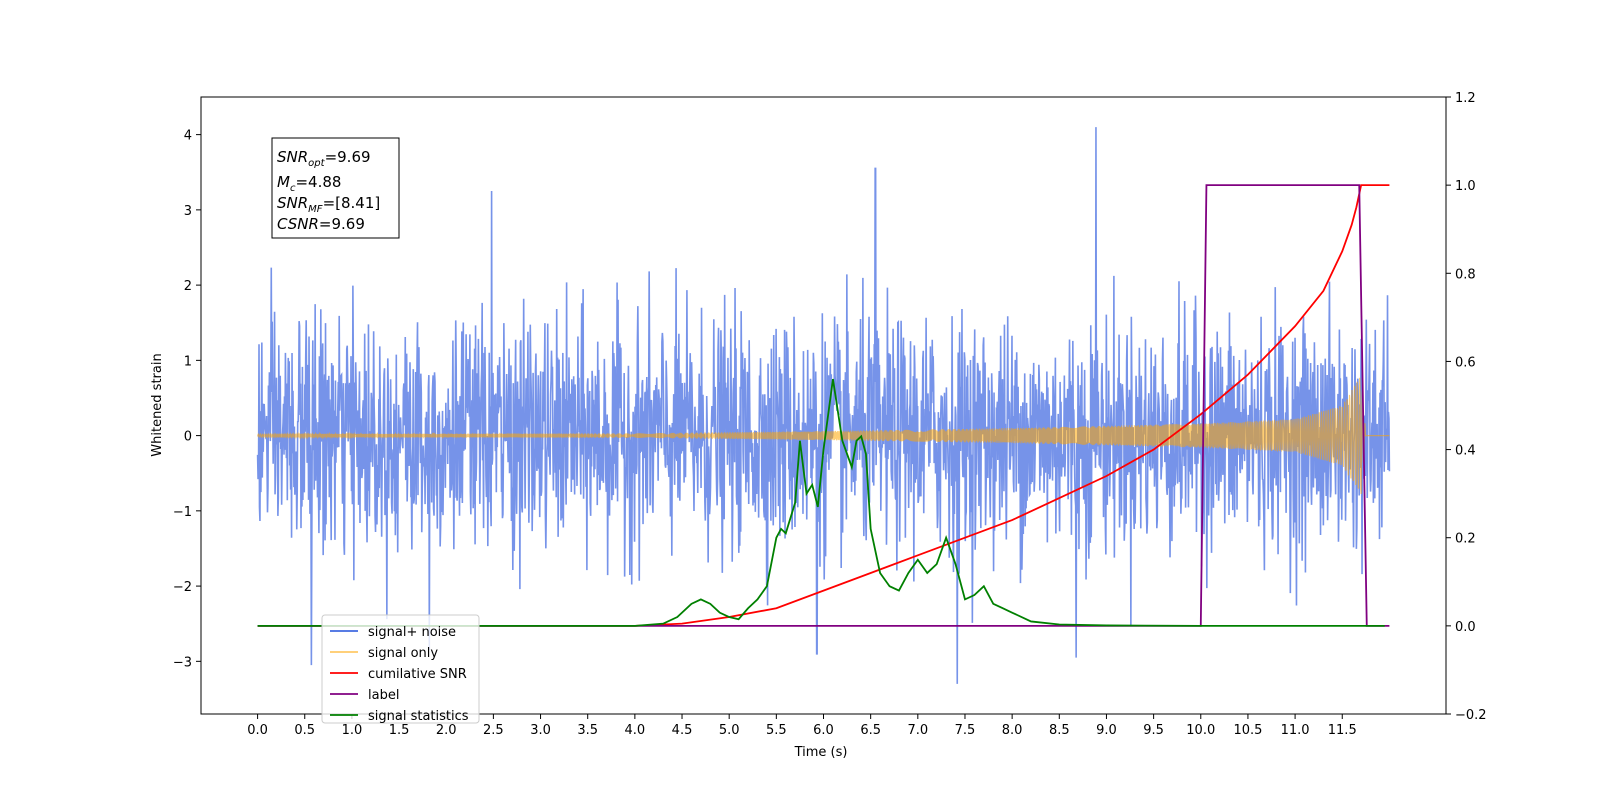  I want to click on x-tick-label: 11.0, so click(1295, 730).